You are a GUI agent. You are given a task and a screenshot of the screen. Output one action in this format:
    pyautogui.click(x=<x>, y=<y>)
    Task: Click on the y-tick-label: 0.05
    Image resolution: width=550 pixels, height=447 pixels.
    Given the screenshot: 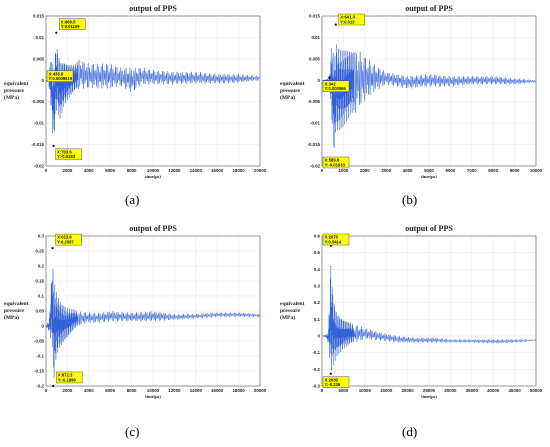 What is the action you would take?
    pyautogui.click(x=39, y=311)
    